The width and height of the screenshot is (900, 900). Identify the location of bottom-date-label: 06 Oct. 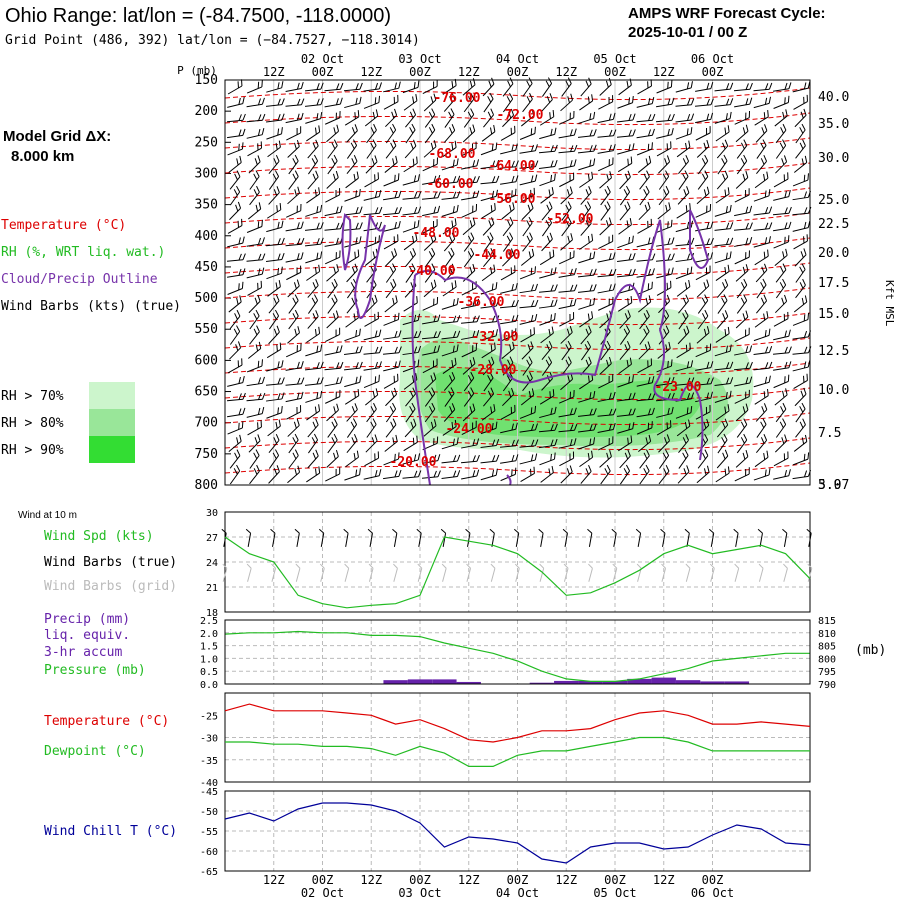
(712, 893).